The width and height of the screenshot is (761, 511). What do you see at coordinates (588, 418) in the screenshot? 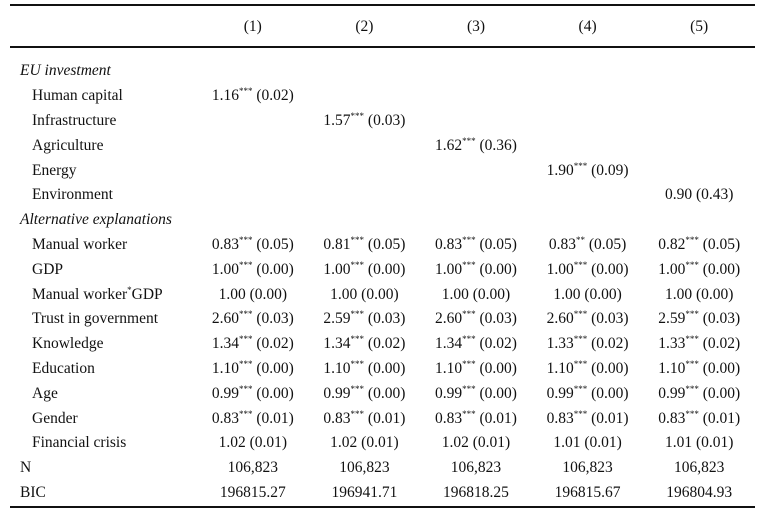
I see `cell-model-4: 0.83*** (0.01)` at bounding box center [588, 418].